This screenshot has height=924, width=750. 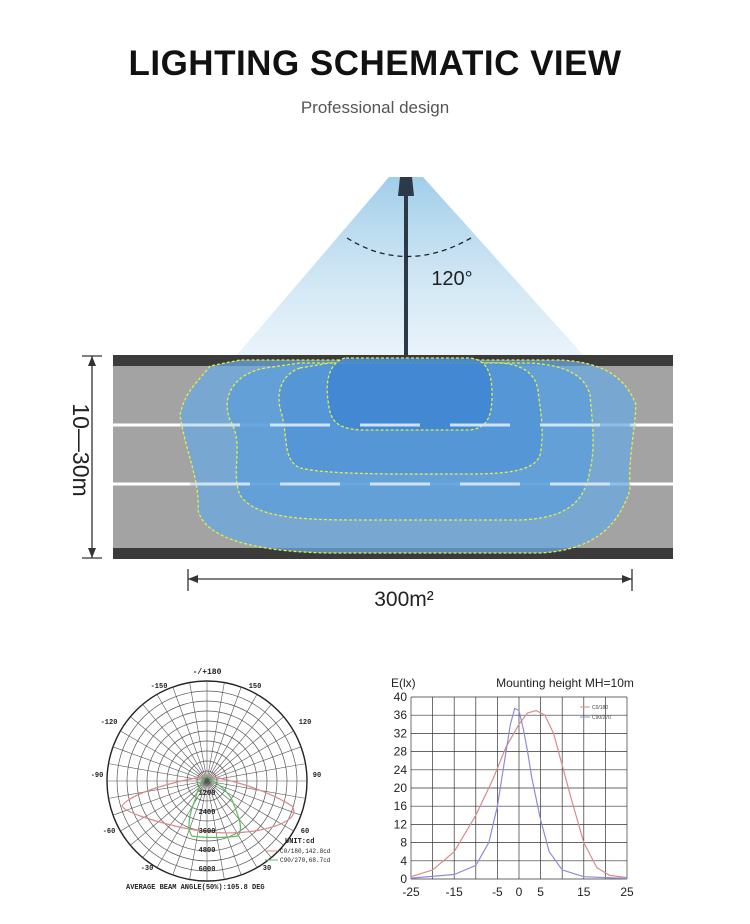 What do you see at coordinates (565, 683) in the screenshot?
I see `chart-title: Mounting height MH=10m` at bounding box center [565, 683].